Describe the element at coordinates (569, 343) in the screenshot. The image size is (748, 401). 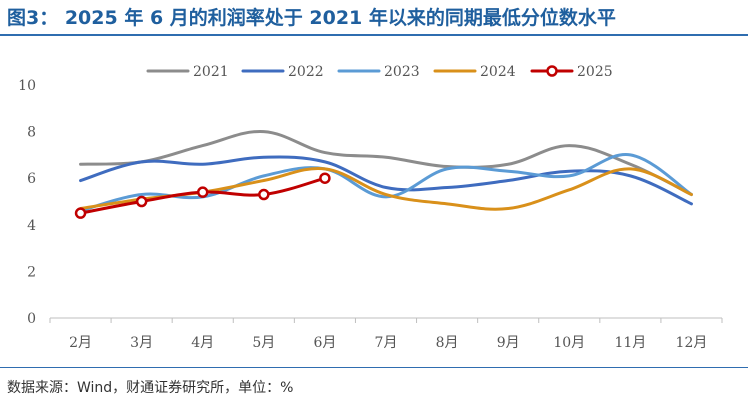
I see `x-tick-label: 10月` at that location.